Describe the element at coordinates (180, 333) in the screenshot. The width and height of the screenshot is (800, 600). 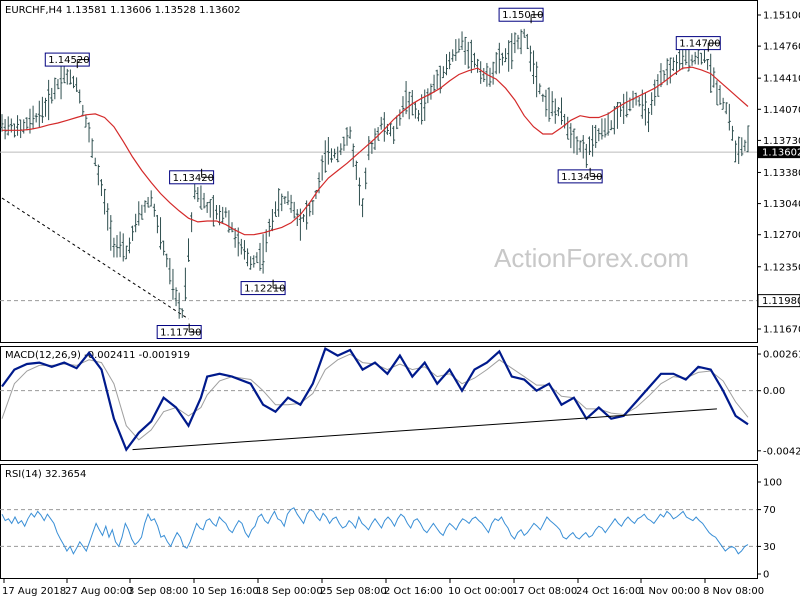
I see `price-label-text: 1.11730` at that location.